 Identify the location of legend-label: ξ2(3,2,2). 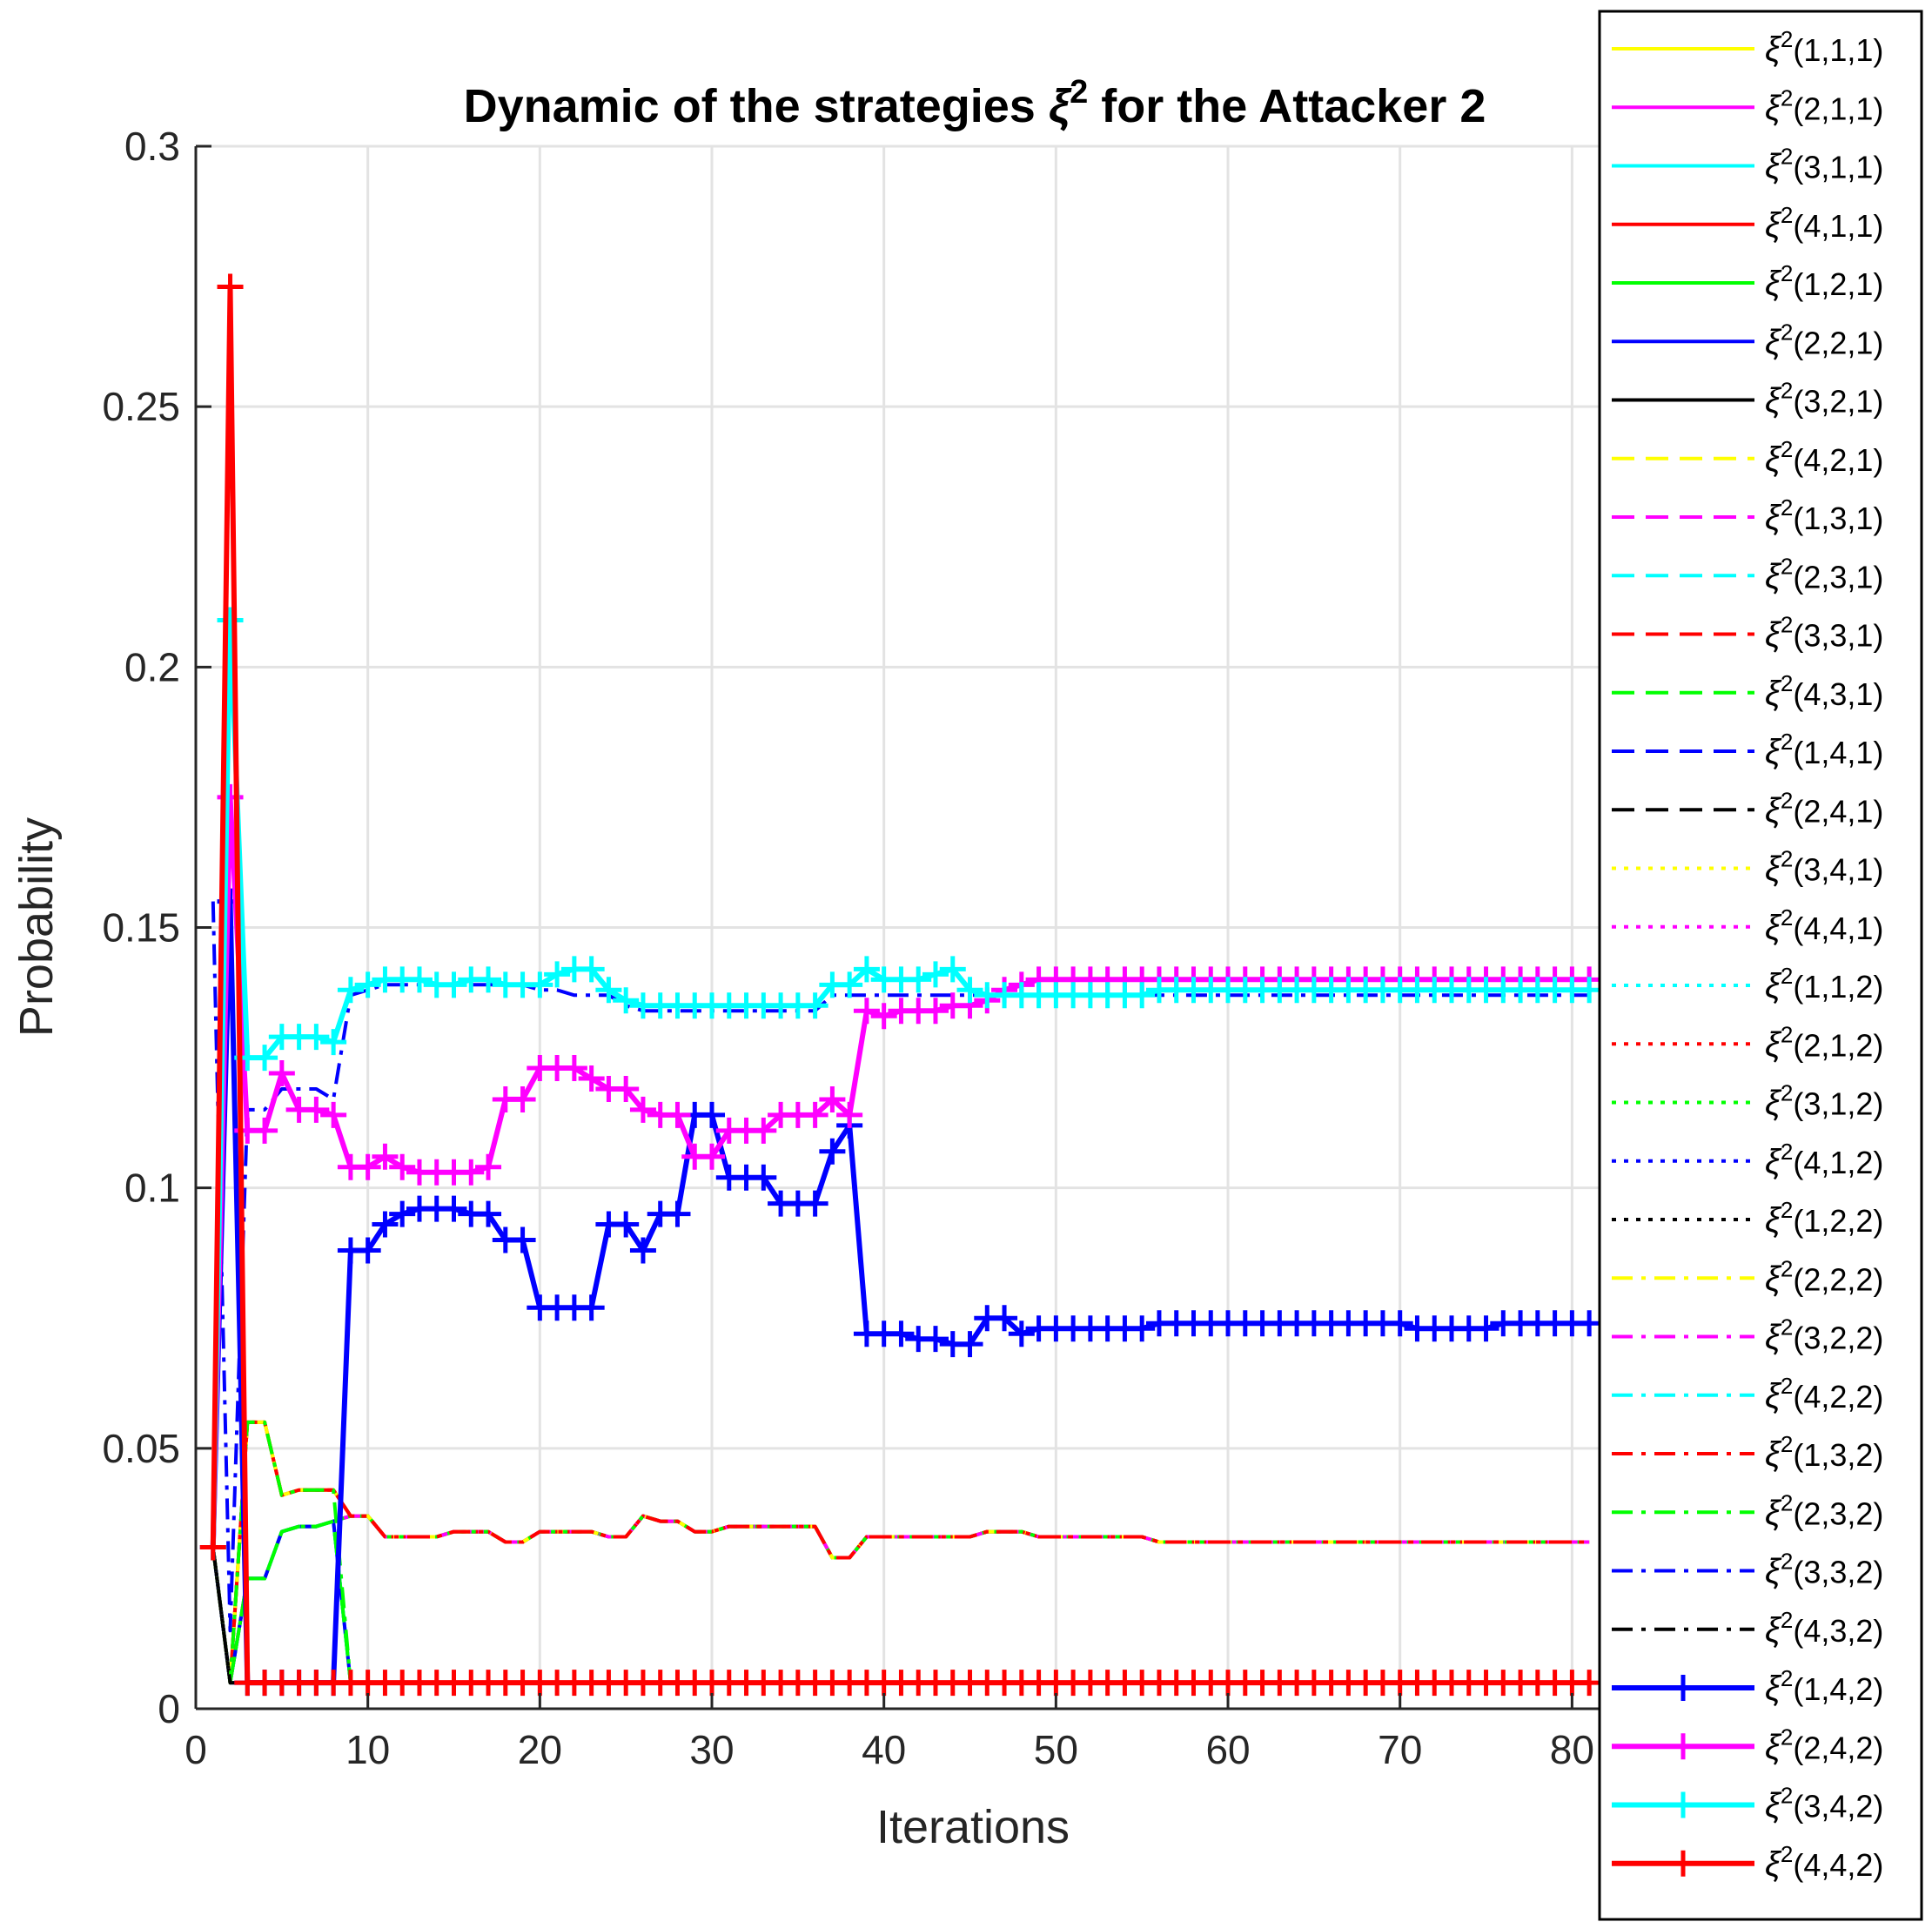
(1824, 1335).